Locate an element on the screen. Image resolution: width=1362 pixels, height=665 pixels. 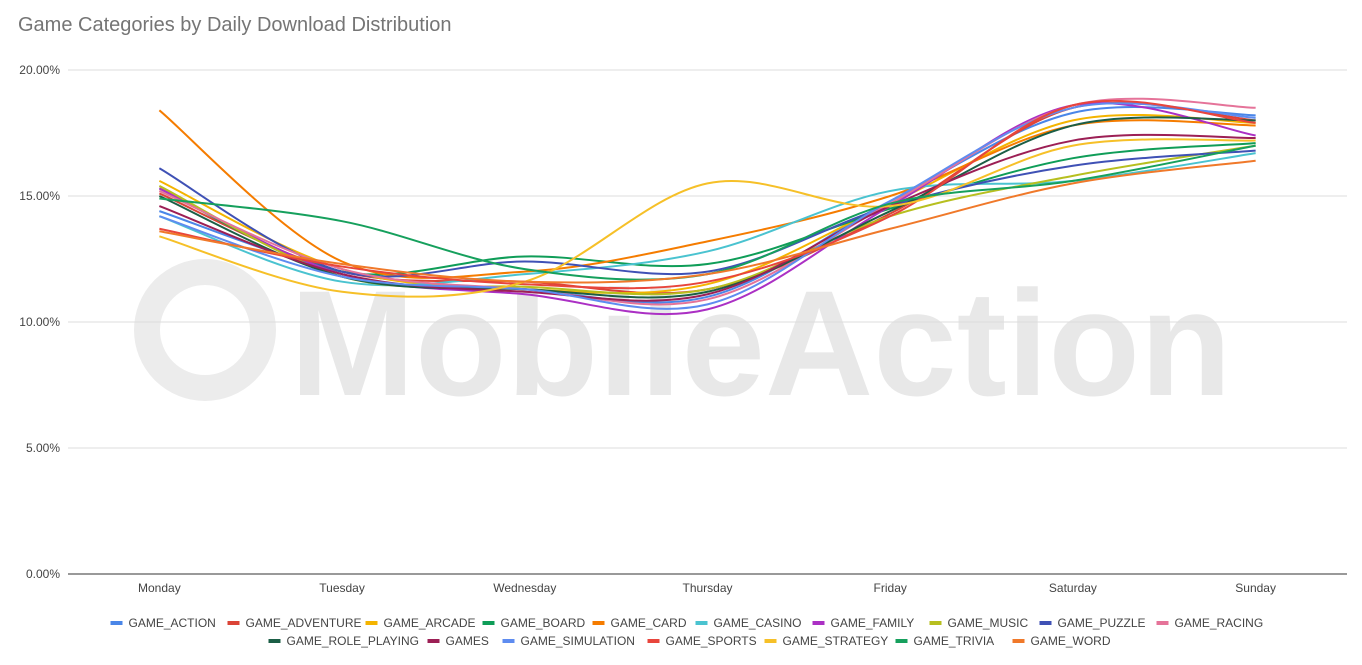
y-tick-label: 5.00% is located at coordinates (43, 448).